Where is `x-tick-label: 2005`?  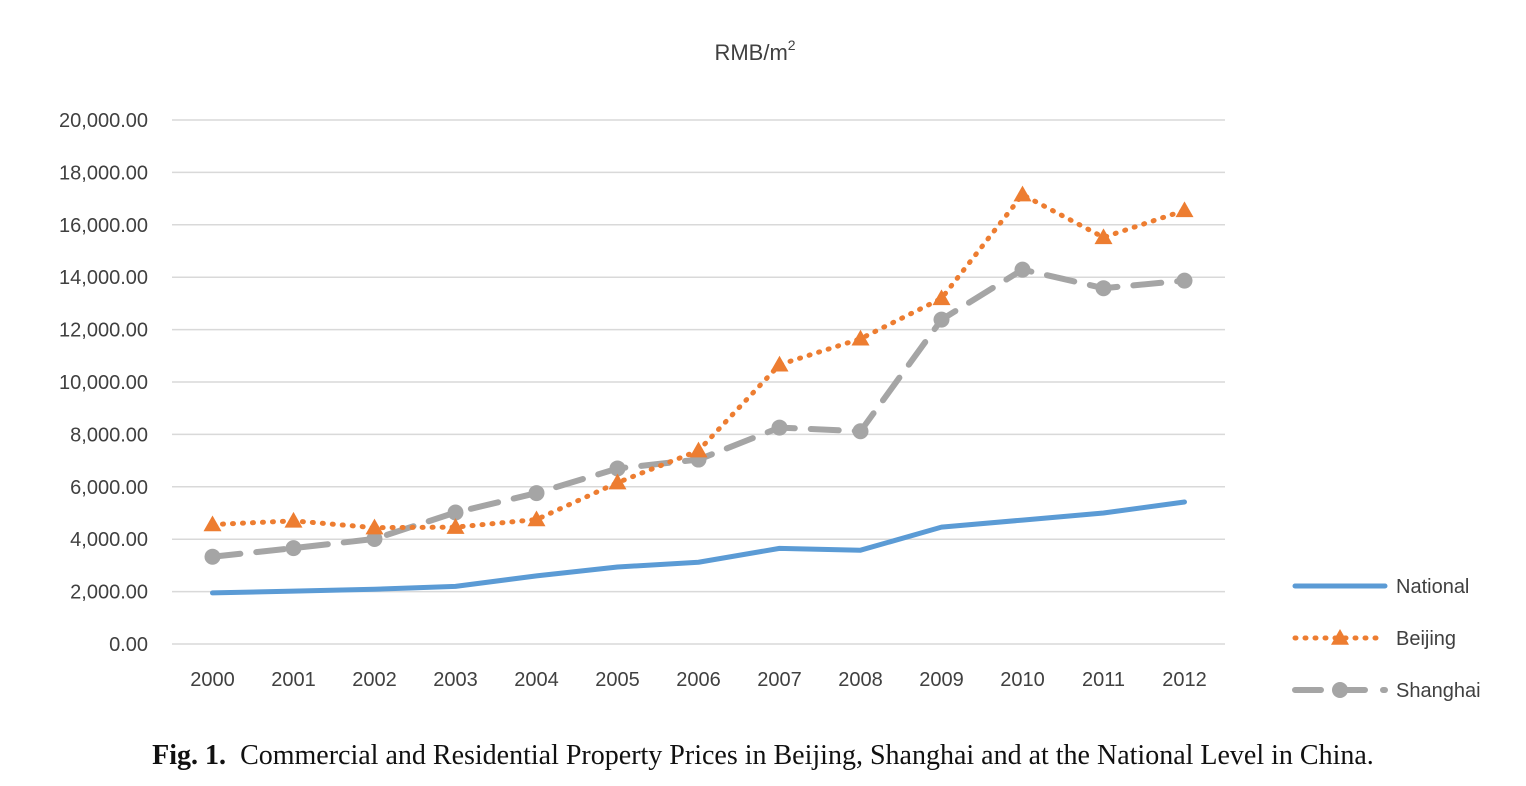 x-tick-label: 2005 is located at coordinates (617, 680).